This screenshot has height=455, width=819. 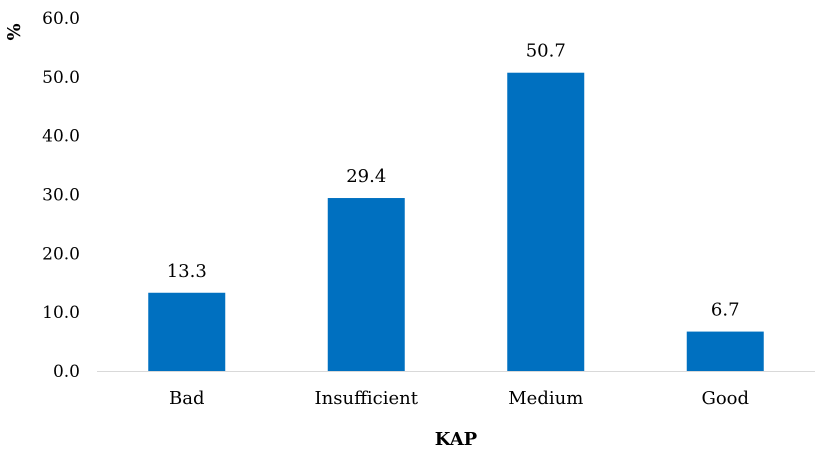 What do you see at coordinates (14, 31) in the screenshot?
I see `y-axis-title: %` at bounding box center [14, 31].